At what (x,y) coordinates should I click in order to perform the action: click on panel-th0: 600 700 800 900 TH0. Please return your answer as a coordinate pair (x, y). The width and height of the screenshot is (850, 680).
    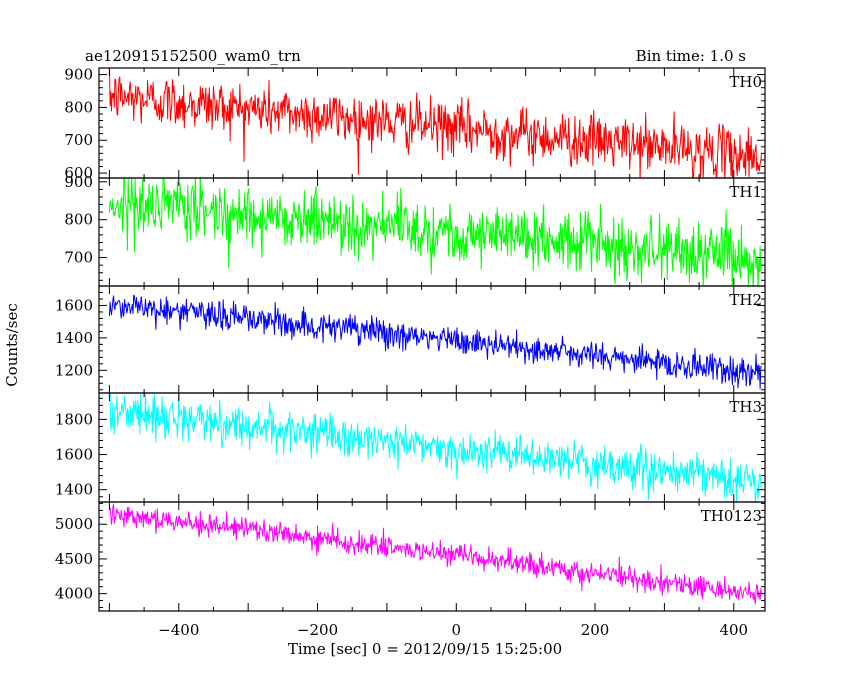
    Looking at the image, I should click on (415, 124).